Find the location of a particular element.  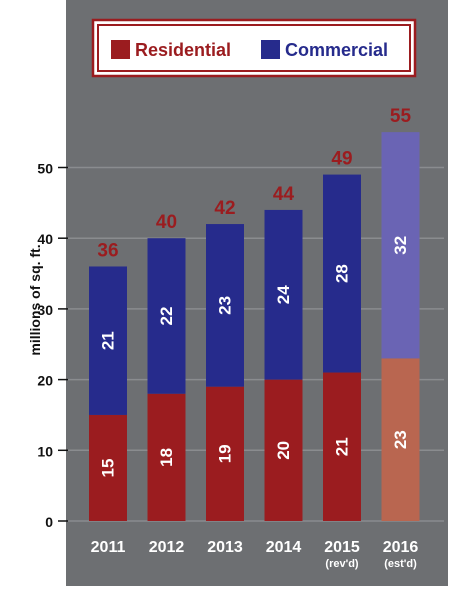

y-tick-label-20: 20 is located at coordinates (45, 381).